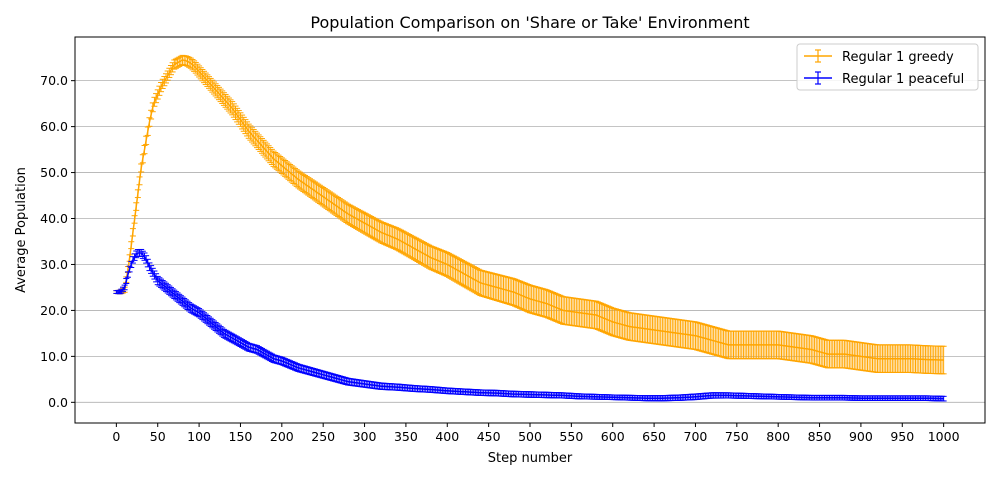 Image resolution: width=1000 pixels, height=480 pixels. What do you see at coordinates (861, 436) in the screenshot?
I see `x-tick-label-18: 900` at bounding box center [861, 436].